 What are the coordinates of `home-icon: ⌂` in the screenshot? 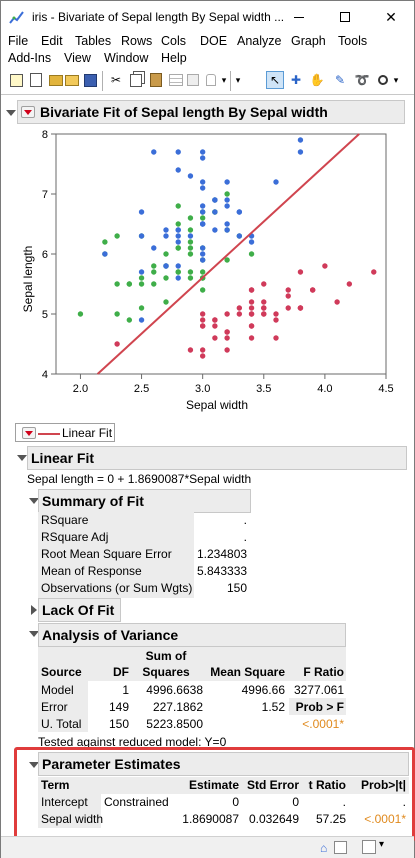 It's located at (324, 848).